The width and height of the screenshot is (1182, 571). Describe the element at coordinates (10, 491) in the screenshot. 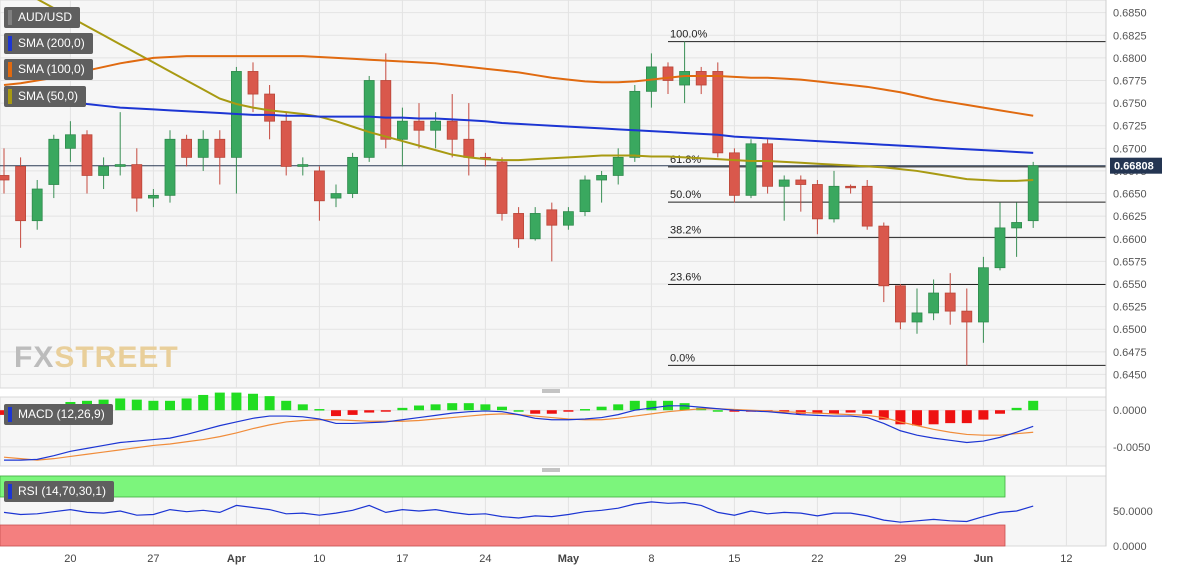

I see `rsi-swatch` at that location.